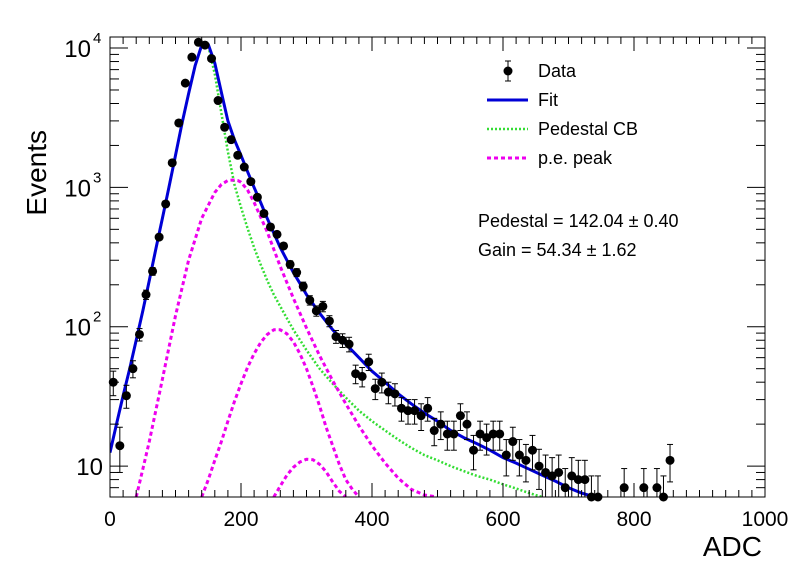 The height and width of the screenshot is (572, 796). Describe the element at coordinates (732, 546) in the screenshot. I see `x-axis-label: ADC` at that location.